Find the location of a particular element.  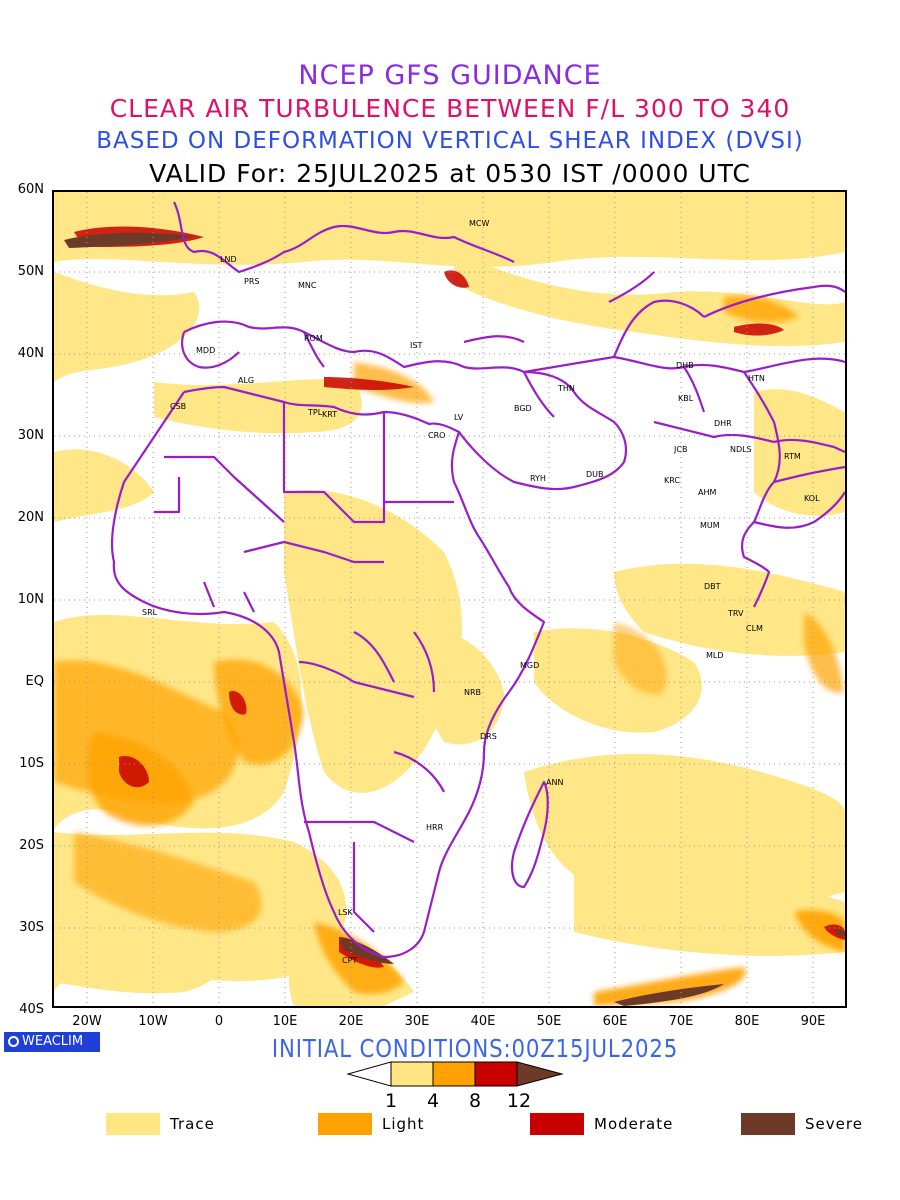

lon-label: 70E is located at coordinates (681, 1021).